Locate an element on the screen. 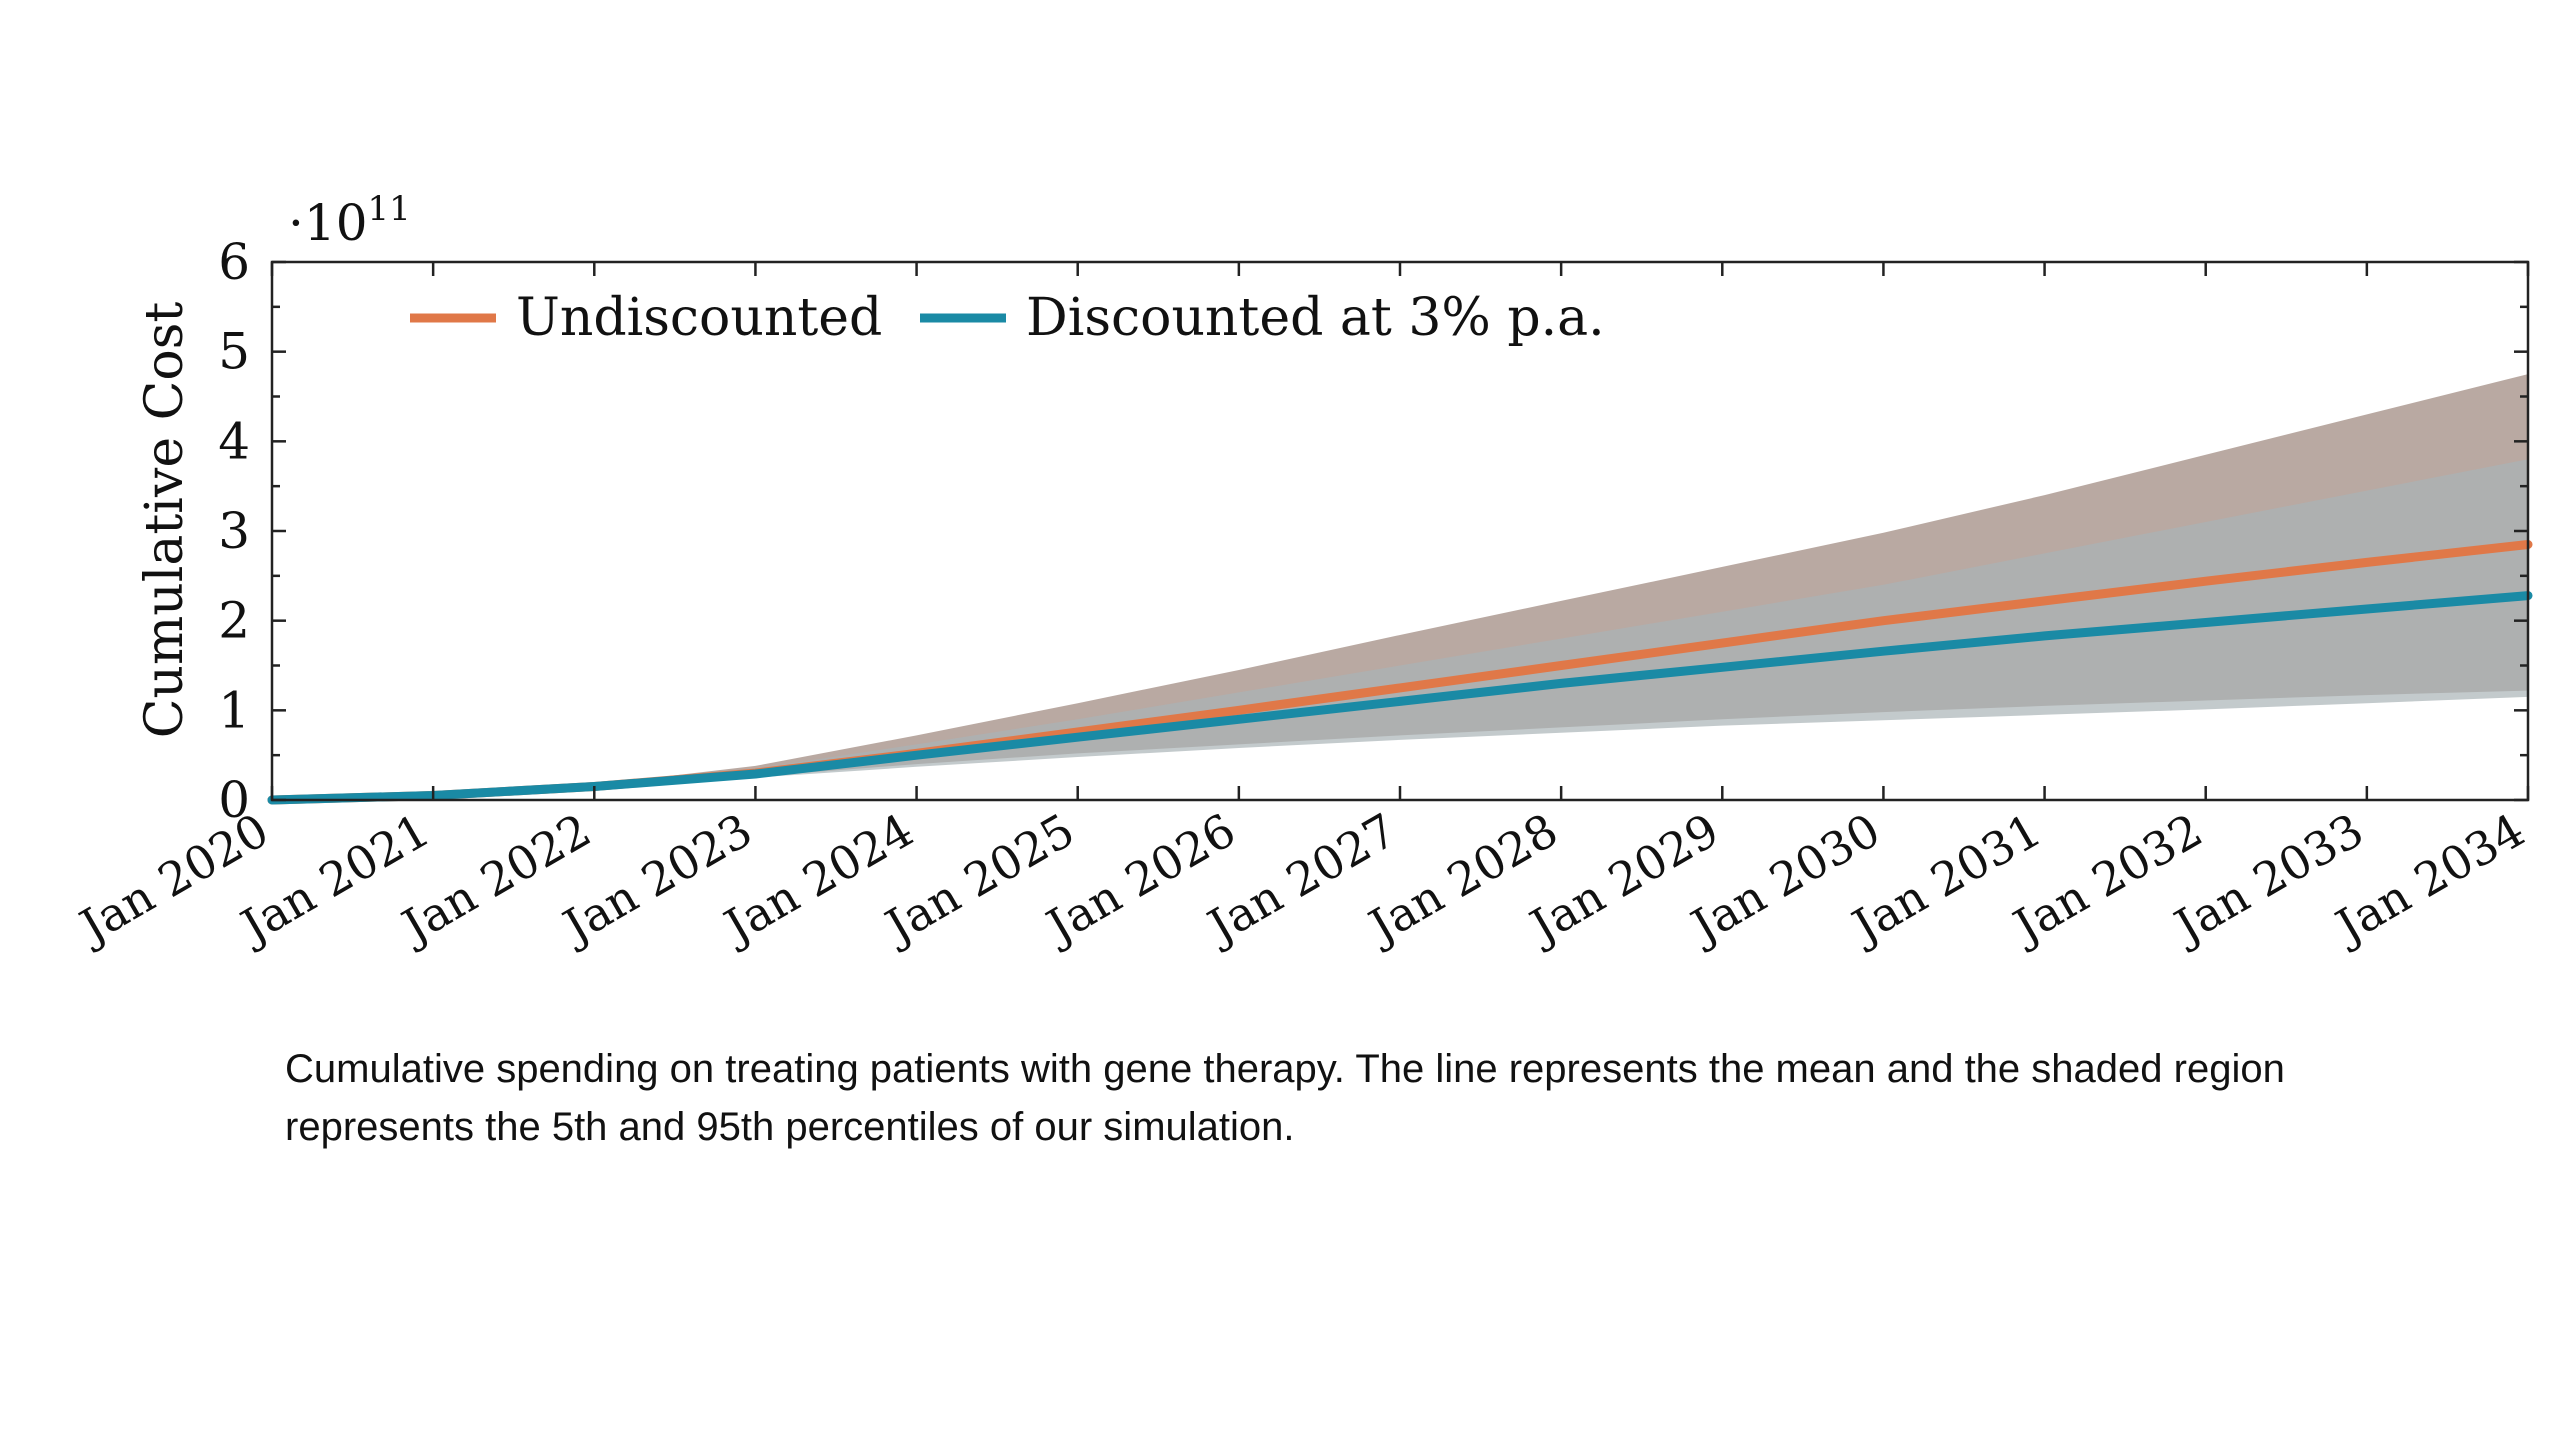 The width and height of the screenshot is (2560, 1440). y-axis-label: Cumulative Cost is located at coordinates (165, 520).